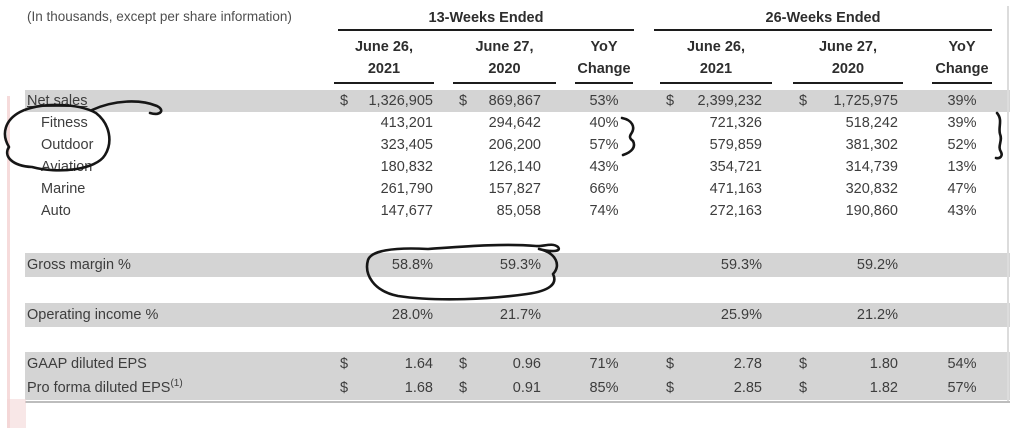  I want to click on col-header-26wk-yoy: Change, so click(962, 71).